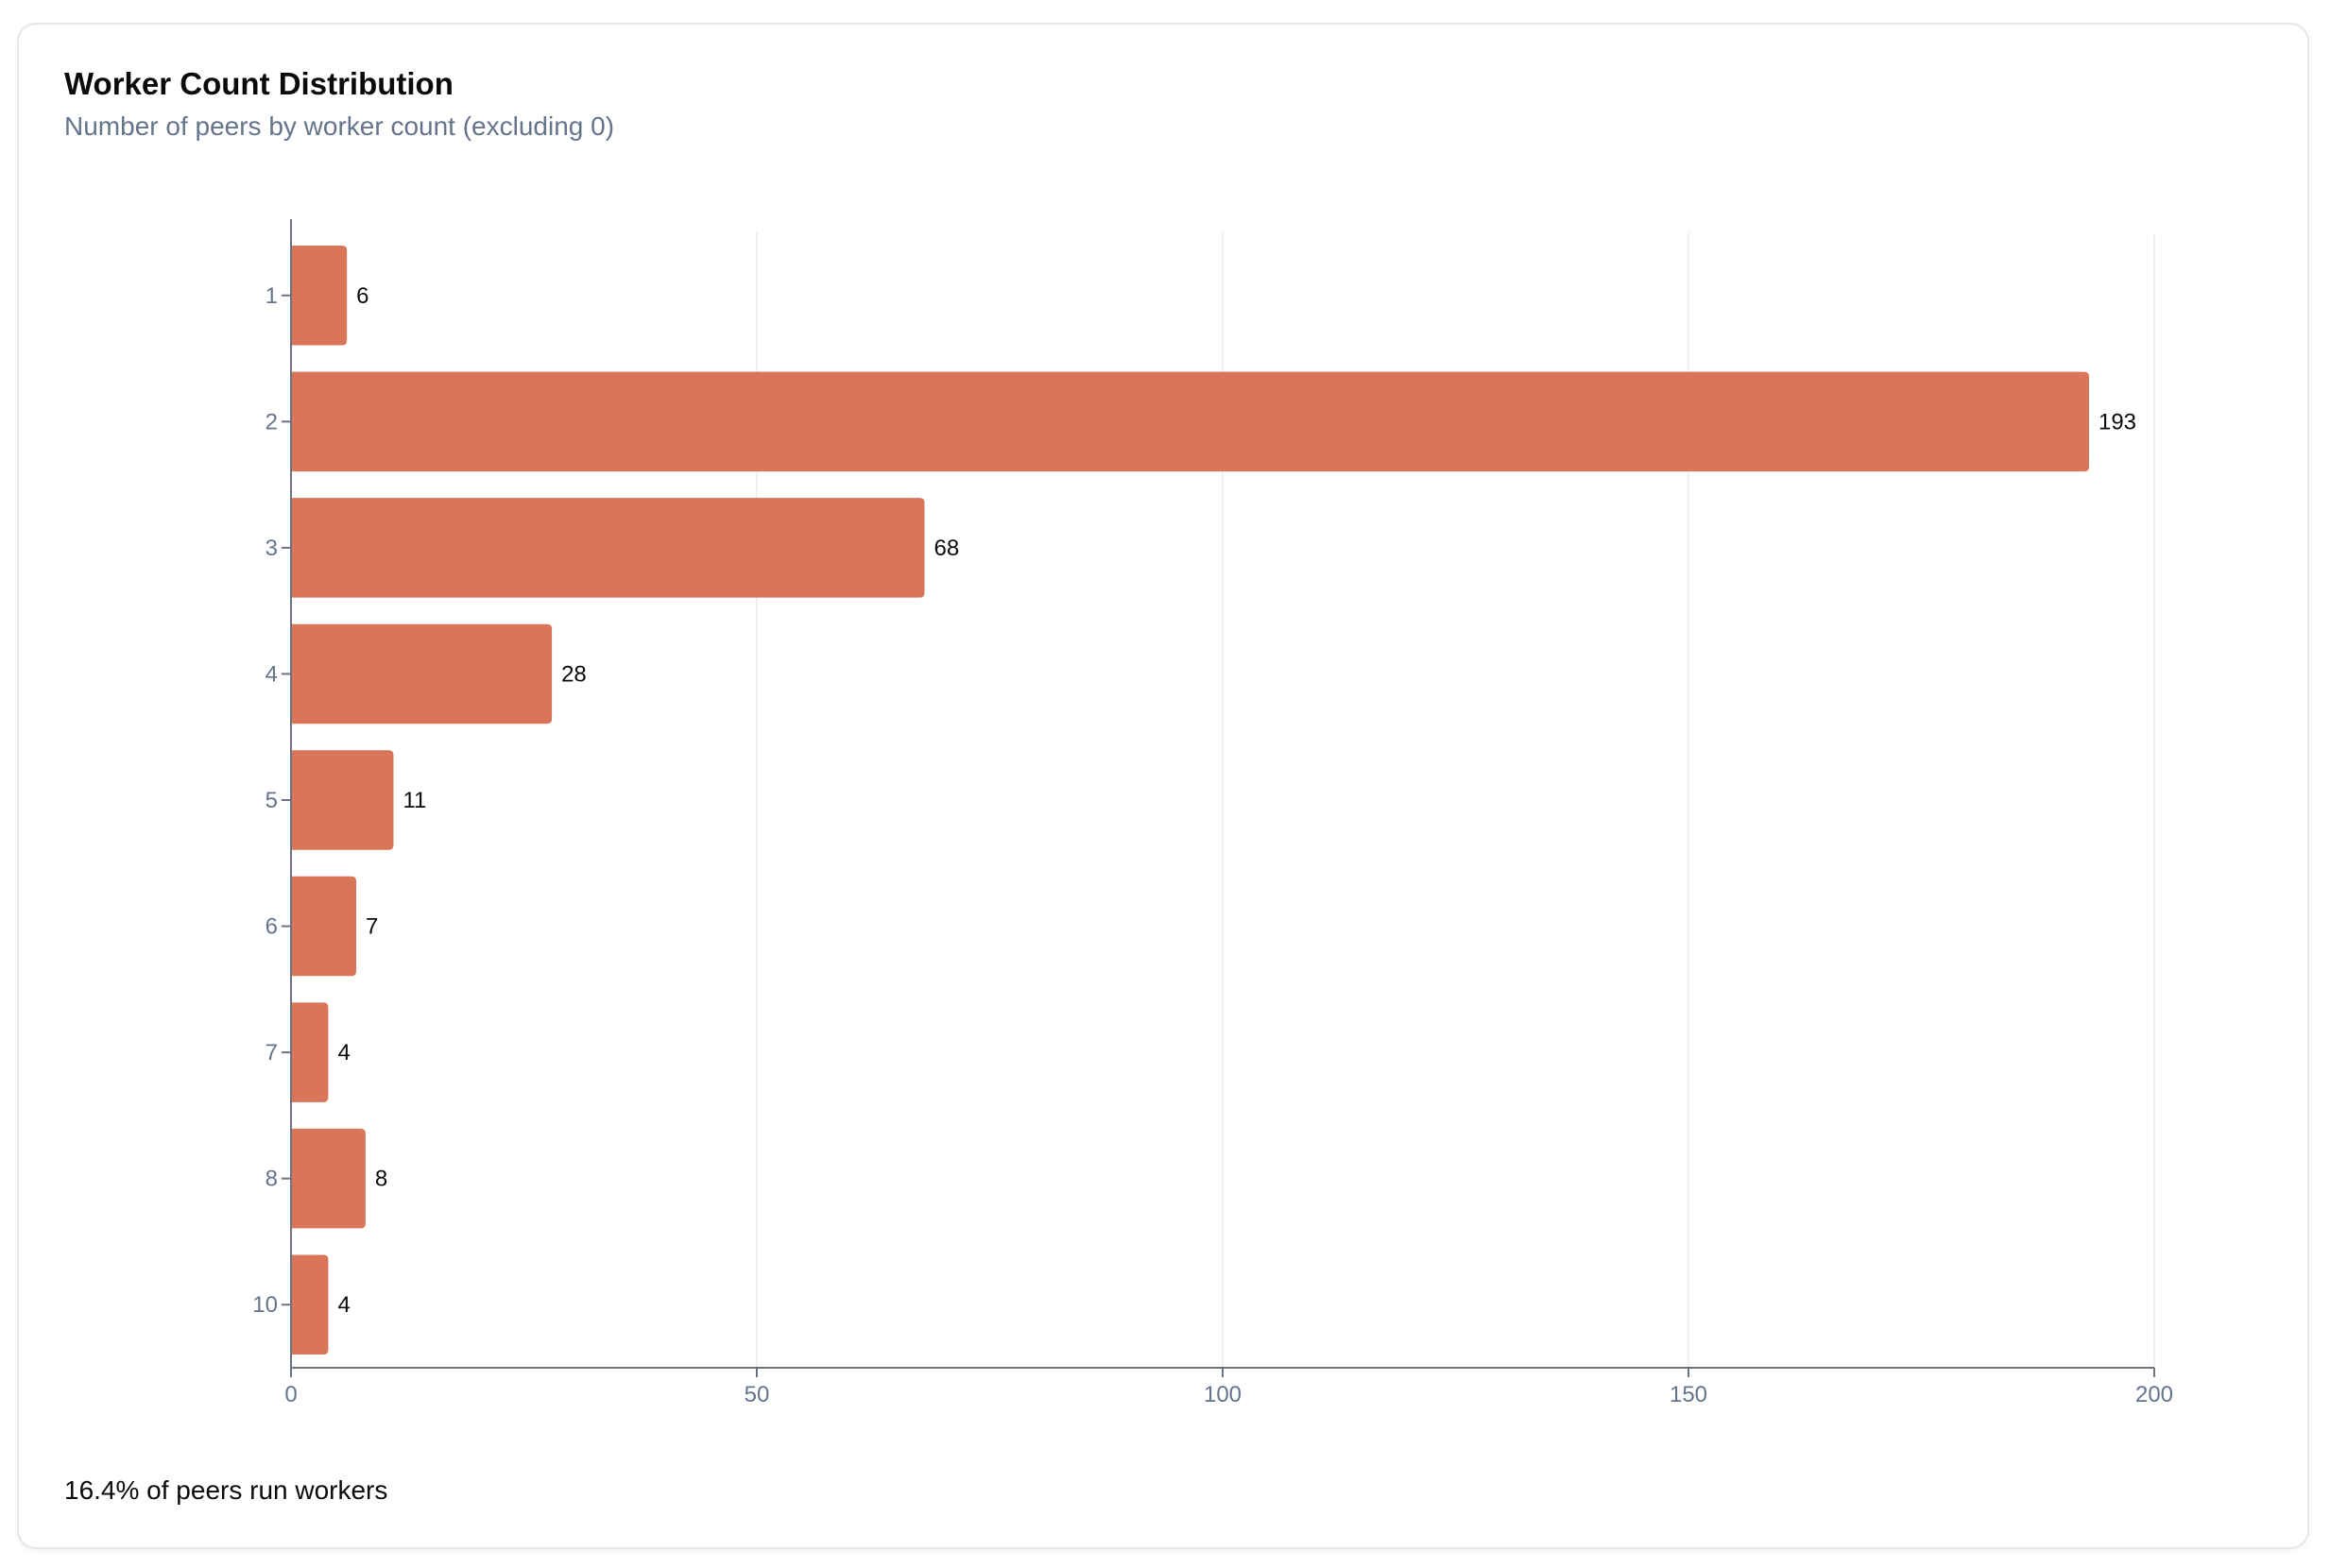 The height and width of the screenshot is (1568, 2330). What do you see at coordinates (290, 1394) in the screenshot?
I see `x-tick-label-0: 0` at bounding box center [290, 1394].